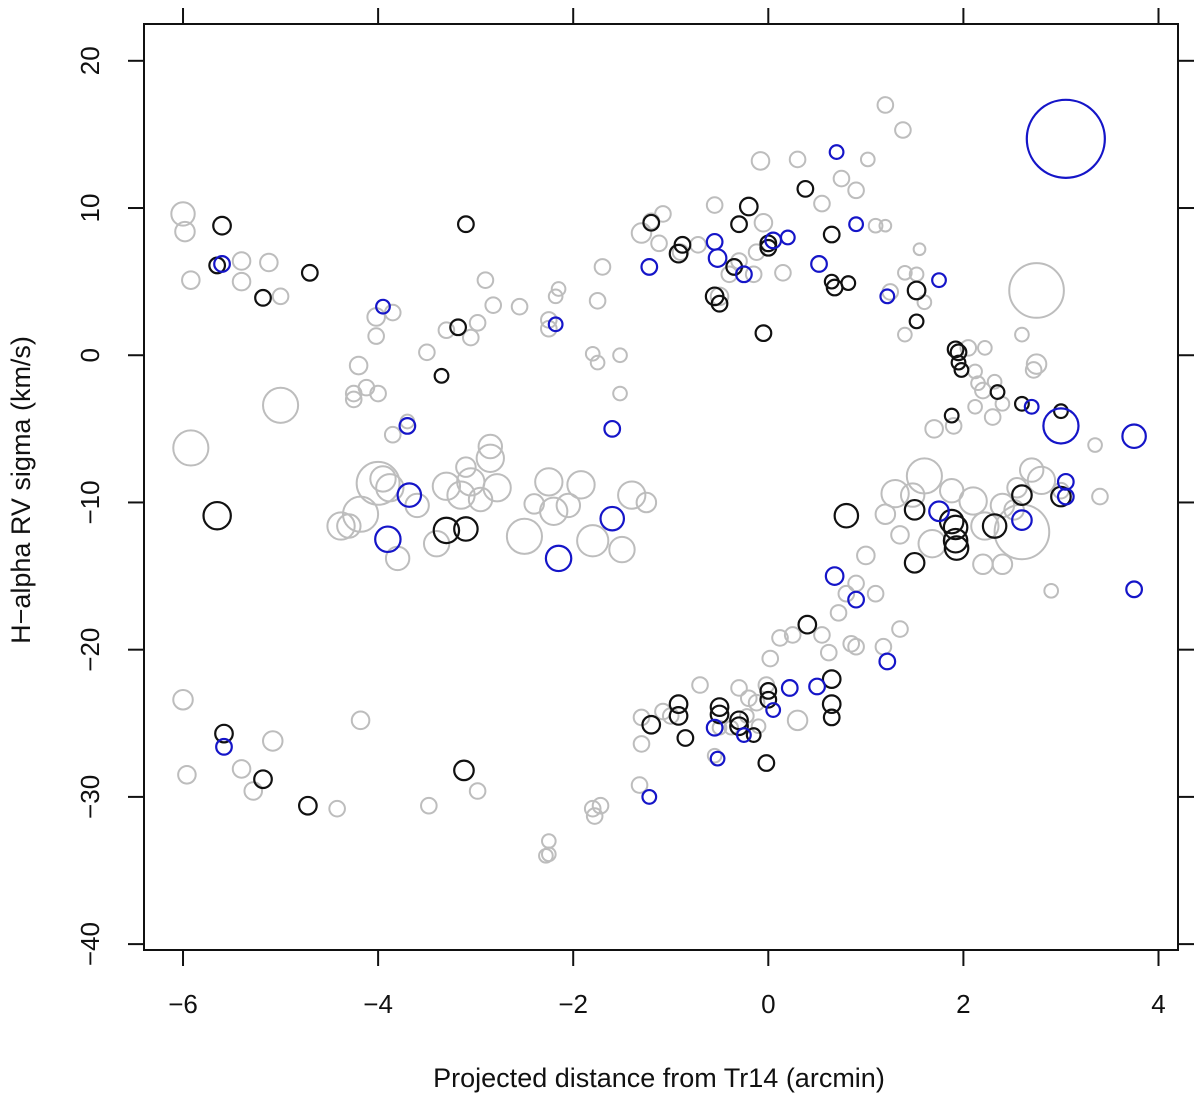 The height and width of the screenshot is (1097, 1200). What do you see at coordinates (90, 944) in the screenshot?
I see `y-tick-label: −40` at bounding box center [90, 944].